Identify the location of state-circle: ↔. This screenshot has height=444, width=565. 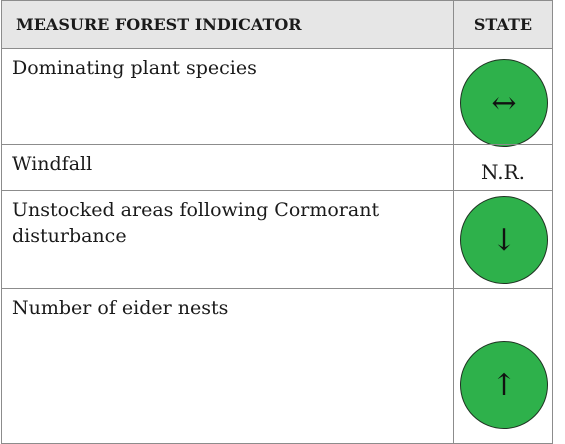
(504, 103).